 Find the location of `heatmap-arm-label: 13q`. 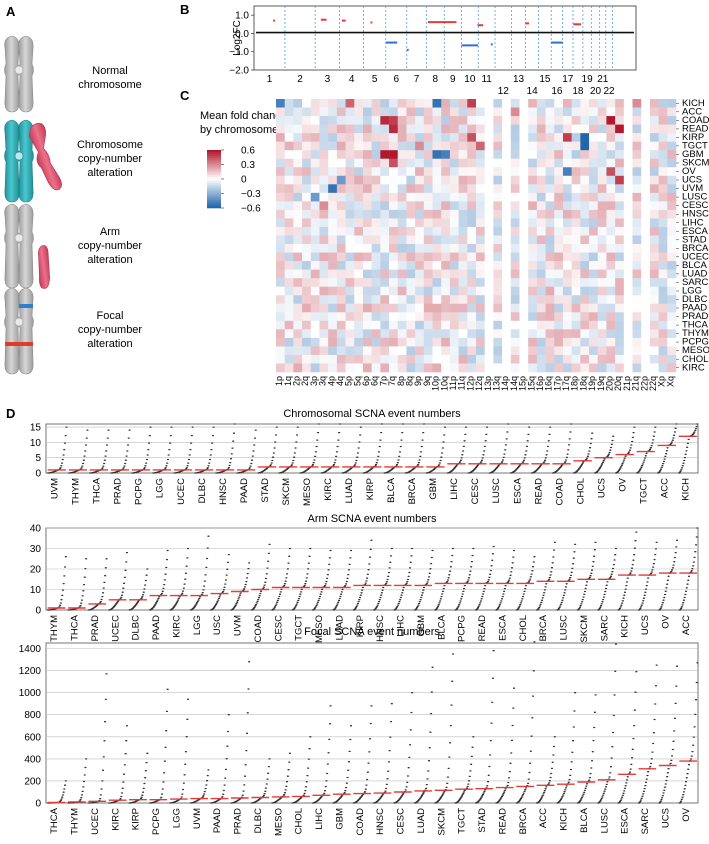

heatmap-arm-label: 13q is located at coordinates (497, 383).